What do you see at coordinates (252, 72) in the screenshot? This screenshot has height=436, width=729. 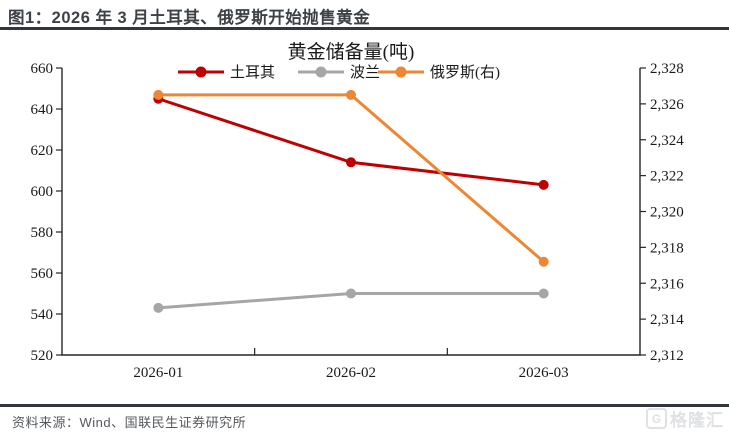 I see `legend-label-0: 土耳其` at bounding box center [252, 72].